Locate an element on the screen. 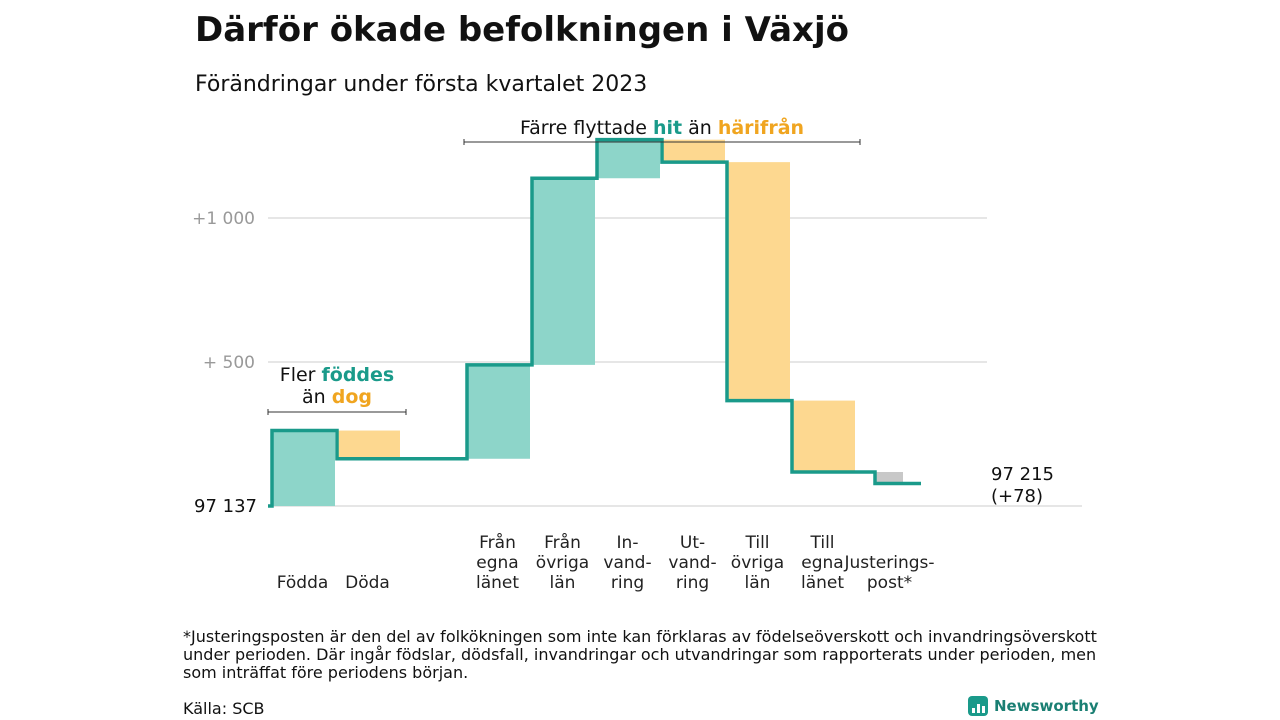 This screenshot has width=1280, height=720. end-value-label: 97 215 is located at coordinates (1022, 474).